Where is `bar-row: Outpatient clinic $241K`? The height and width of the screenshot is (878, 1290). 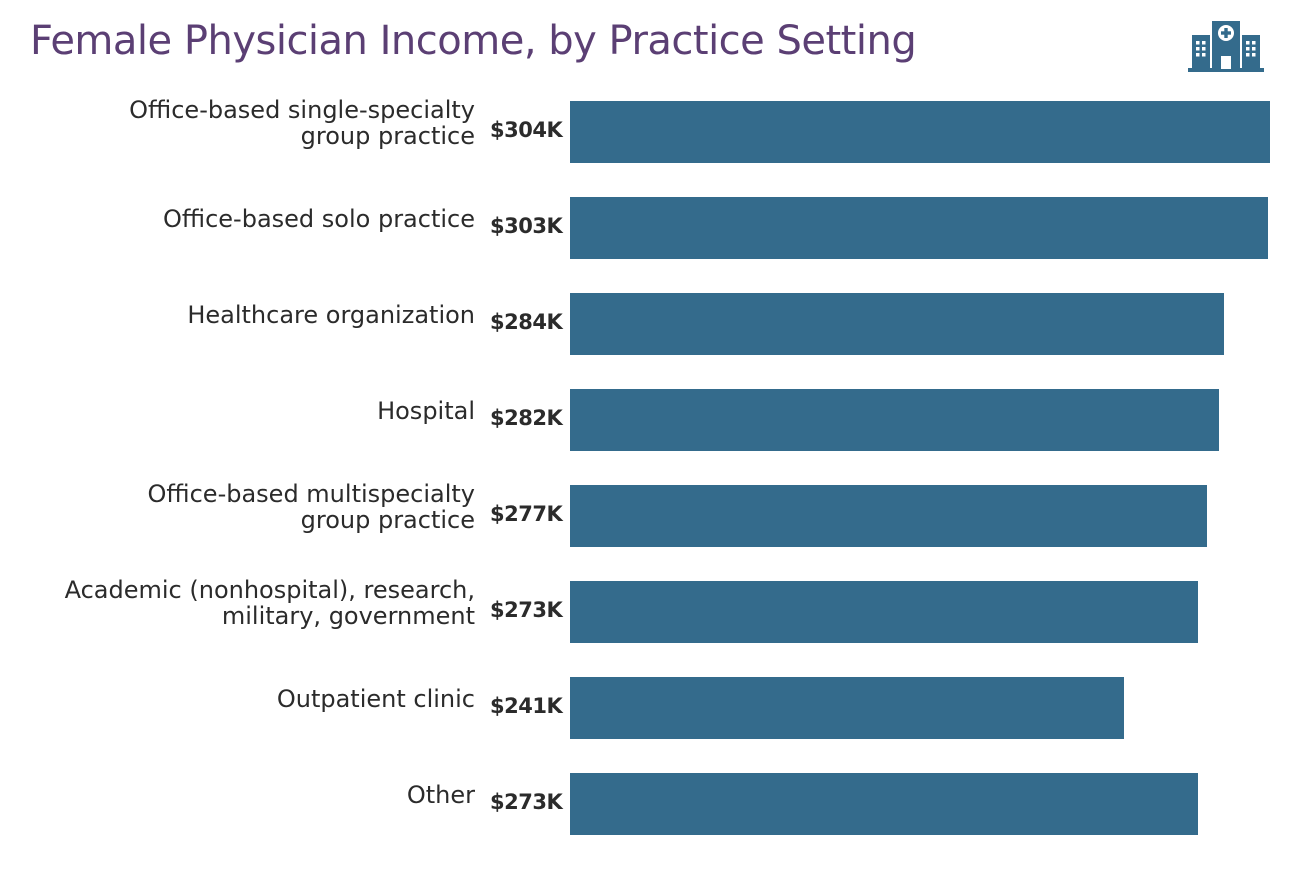 bar-row: Outpatient clinic $241K is located at coordinates (645, 705).